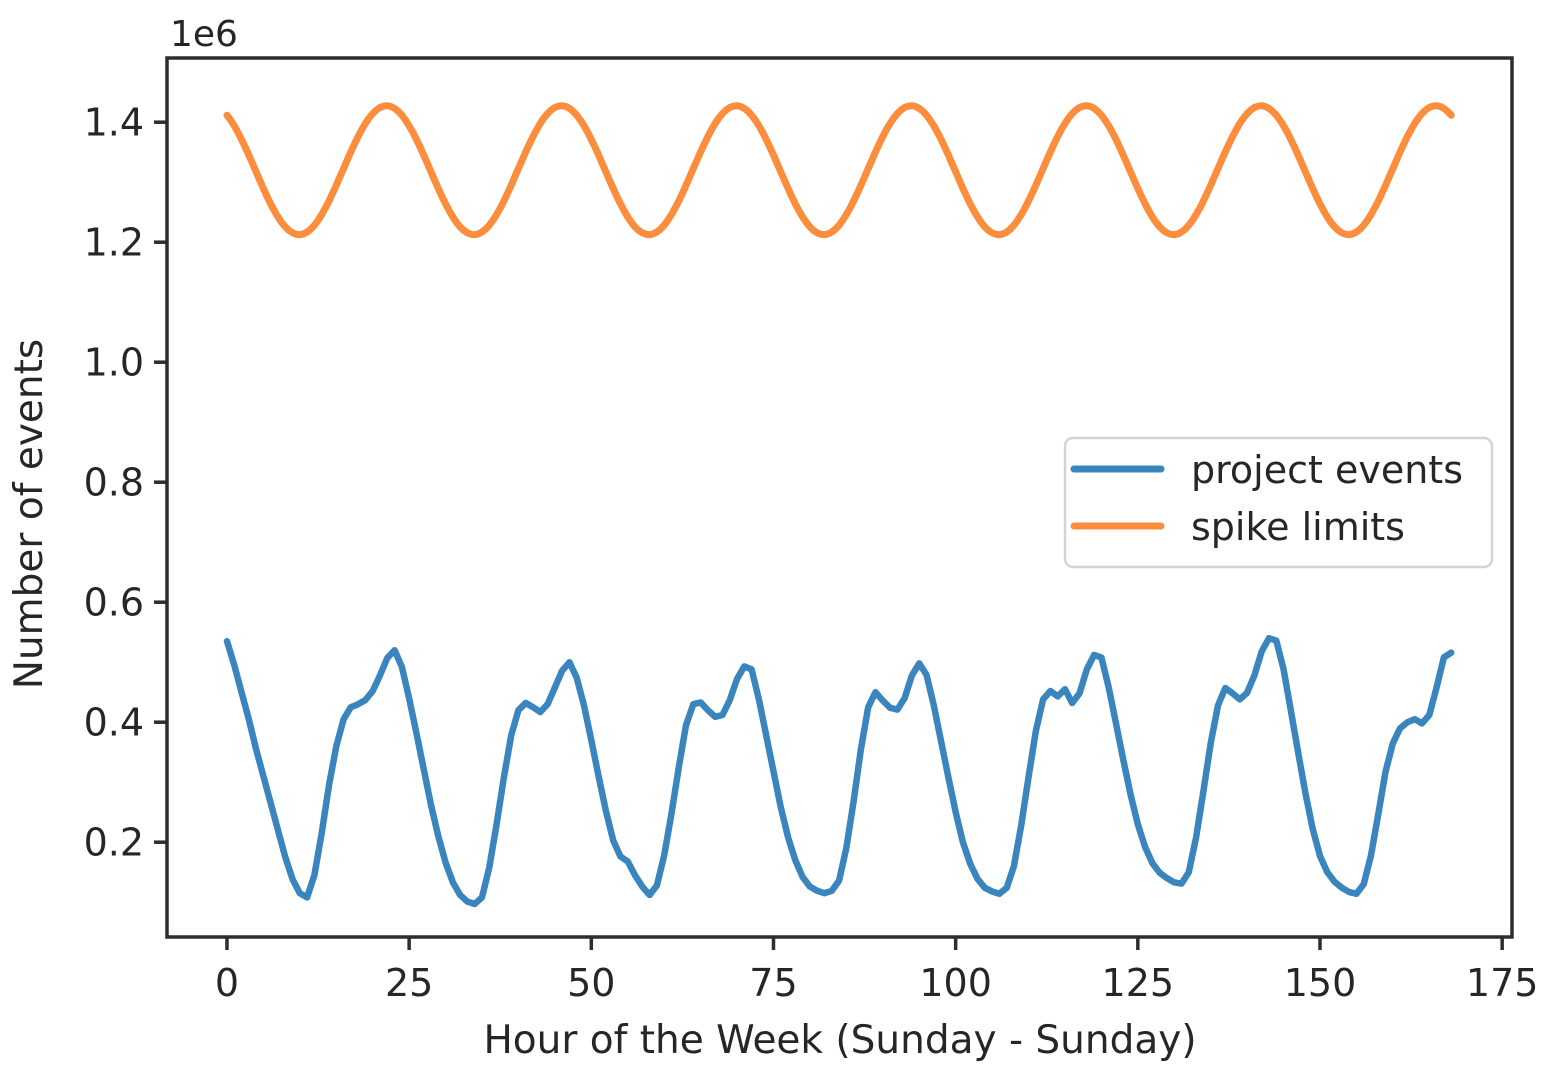 The width and height of the screenshot is (1564, 1084). Describe the element at coordinates (773, 983) in the screenshot. I see `x-tick-label: 75` at that location.